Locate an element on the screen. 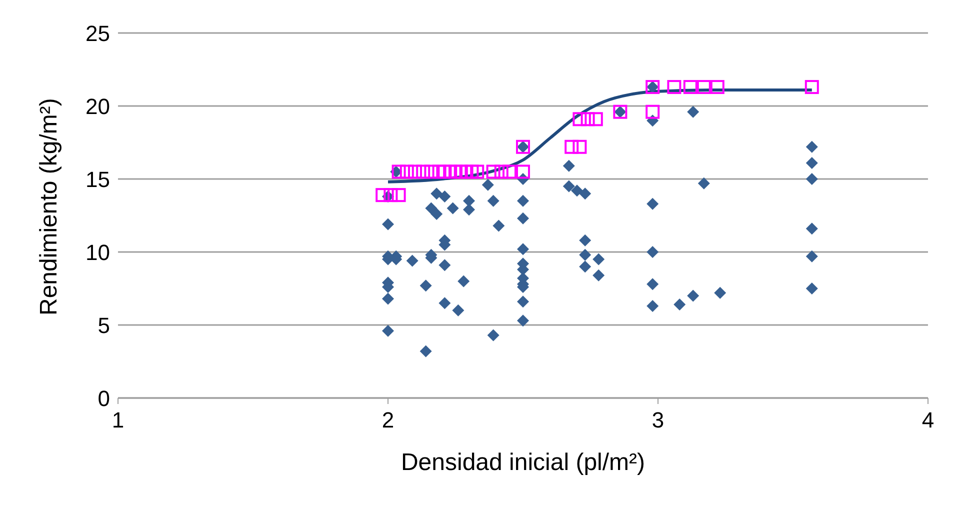 Image resolution: width=970 pixels, height=505 pixels. x-tick-label: 4 is located at coordinates (928, 420).